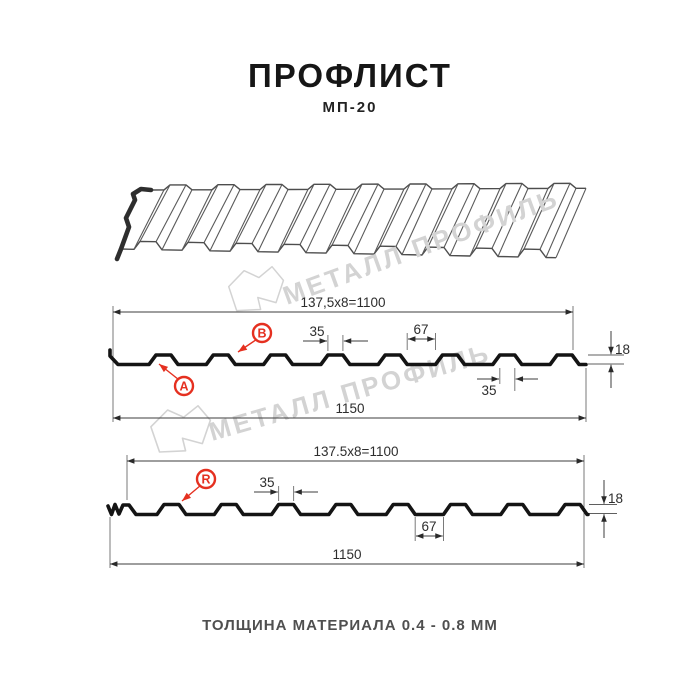 The width and height of the screenshot is (700, 700). Describe the element at coordinates (343, 302) in the screenshot. I see `dim-pitch-top: 137,5x8=1100` at that location.